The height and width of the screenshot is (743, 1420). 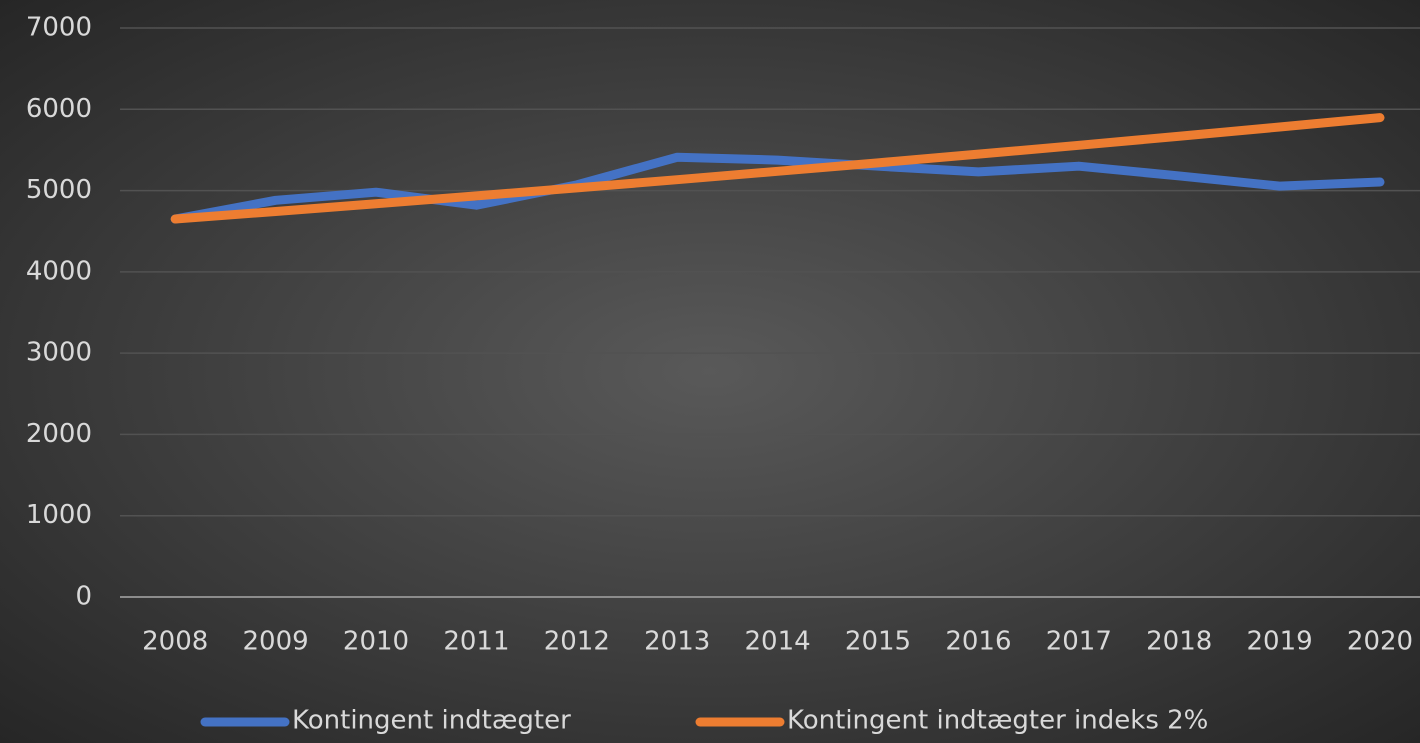 I want to click on legend-label: Kontingent indtægter, so click(x=431, y=721).